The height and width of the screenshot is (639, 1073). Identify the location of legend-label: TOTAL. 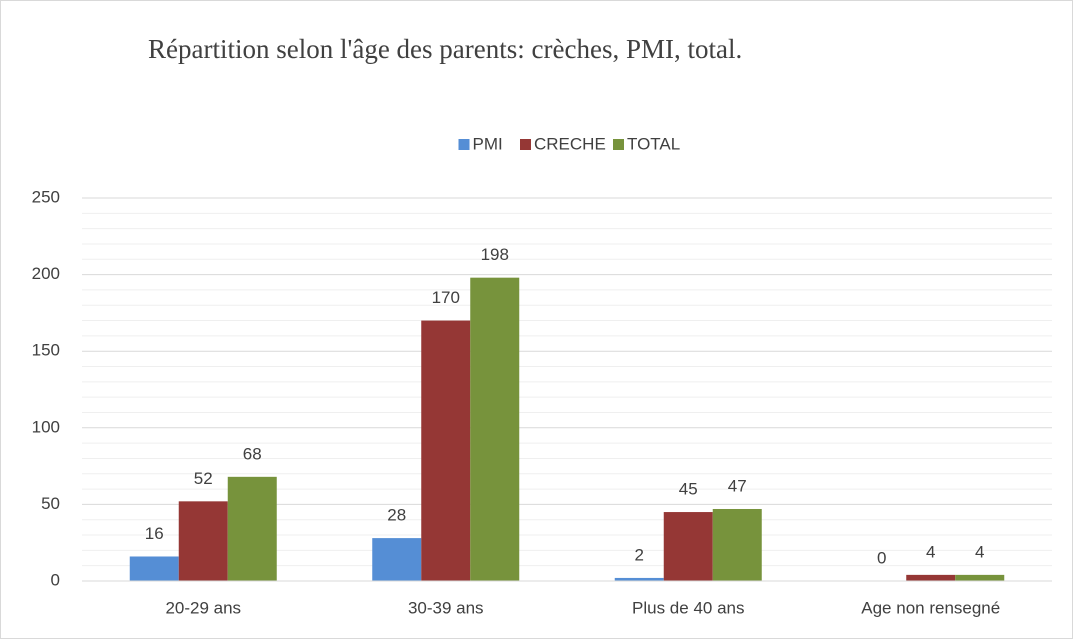
(653, 143).